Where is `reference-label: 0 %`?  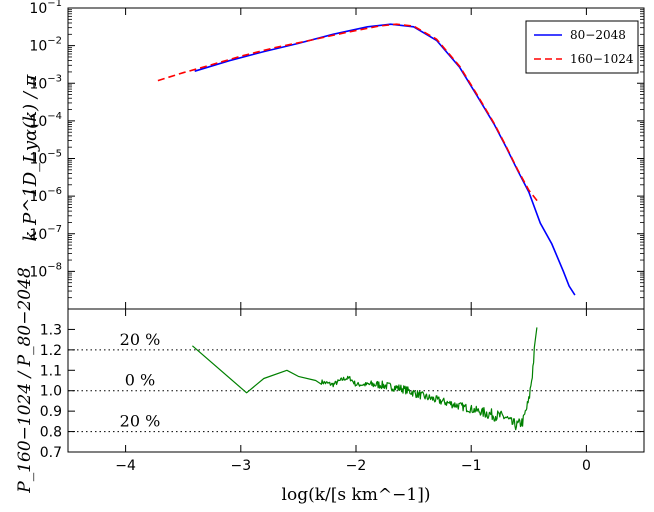
reference-label: 0 % is located at coordinates (140, 380).